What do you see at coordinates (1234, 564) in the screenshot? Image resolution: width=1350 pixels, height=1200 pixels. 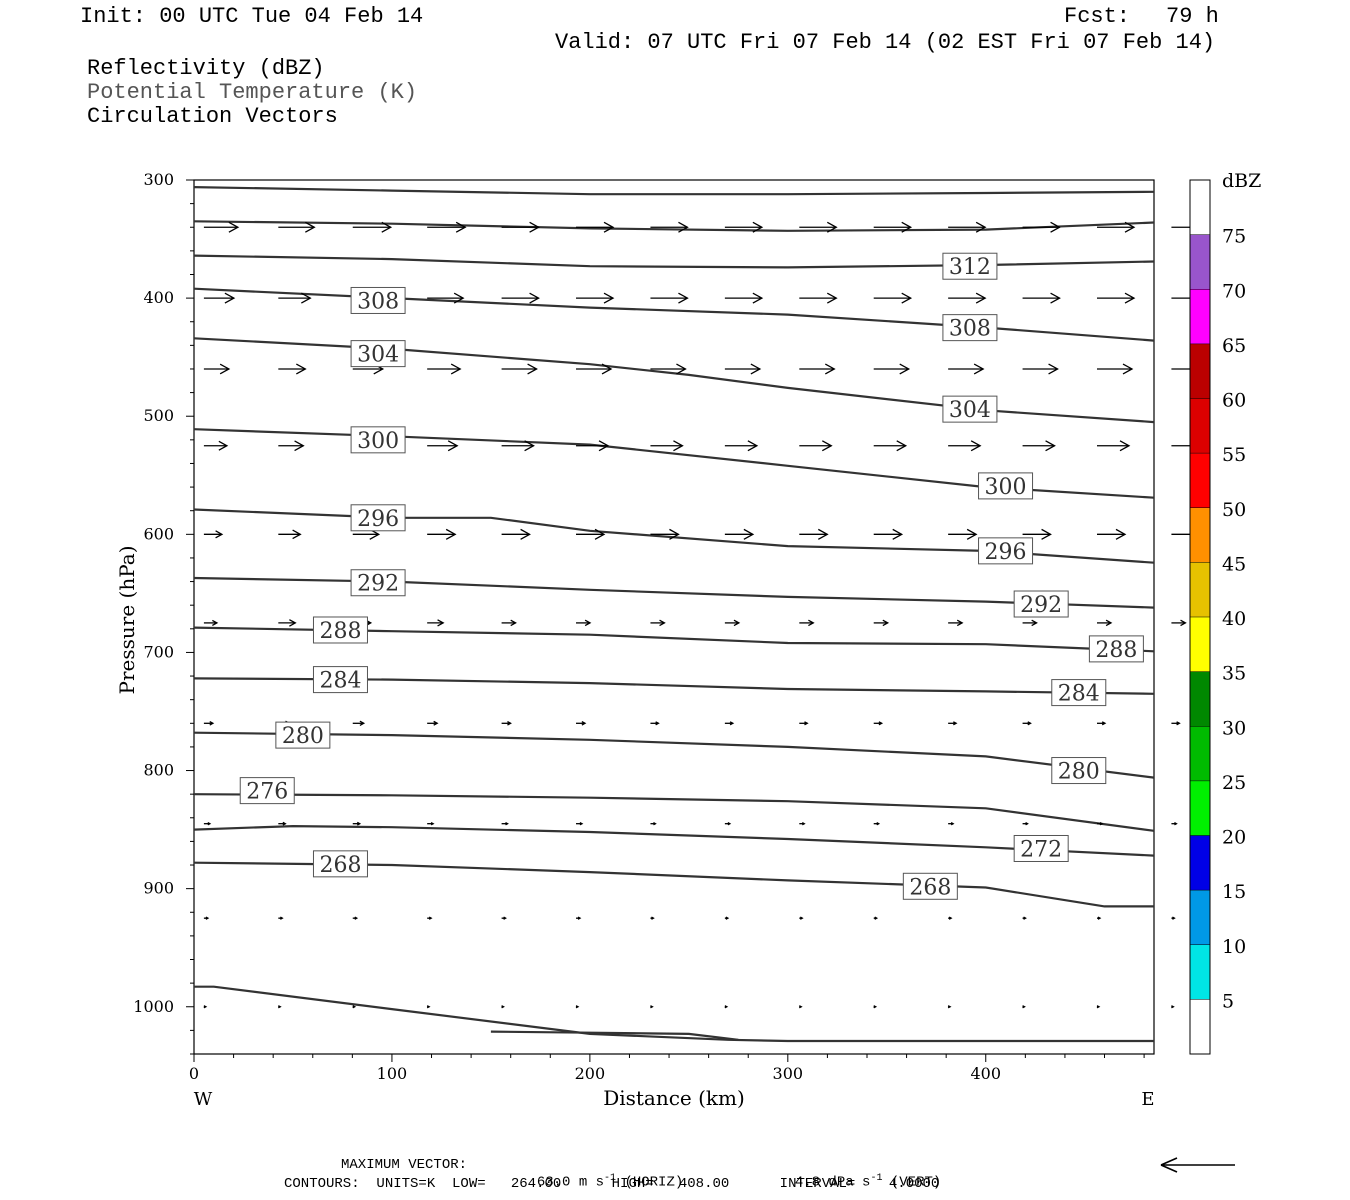 I see `colorbar-level-label: 45` at bounding box center [1234, 564].